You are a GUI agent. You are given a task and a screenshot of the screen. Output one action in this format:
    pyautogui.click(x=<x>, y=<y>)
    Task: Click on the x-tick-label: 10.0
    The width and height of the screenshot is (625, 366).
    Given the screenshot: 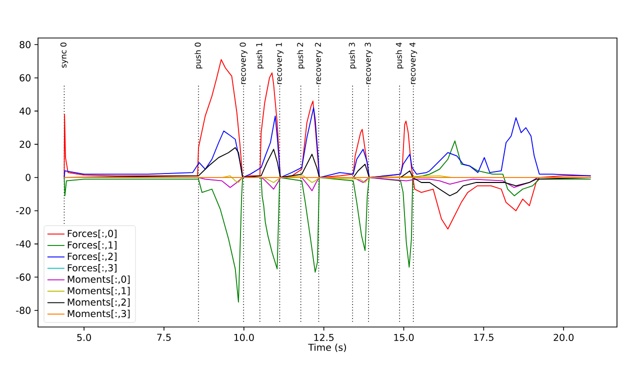 What is the action you would take?
    pyautogui.click(x=244, y=338)
    